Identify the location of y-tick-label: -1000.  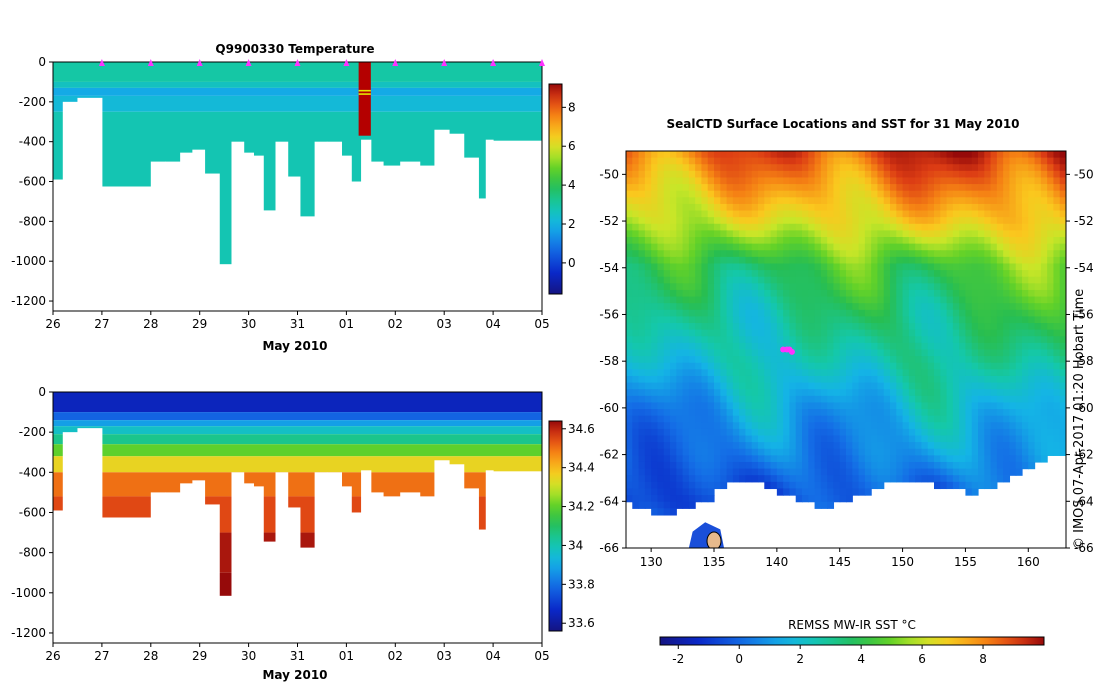
(28, 261).